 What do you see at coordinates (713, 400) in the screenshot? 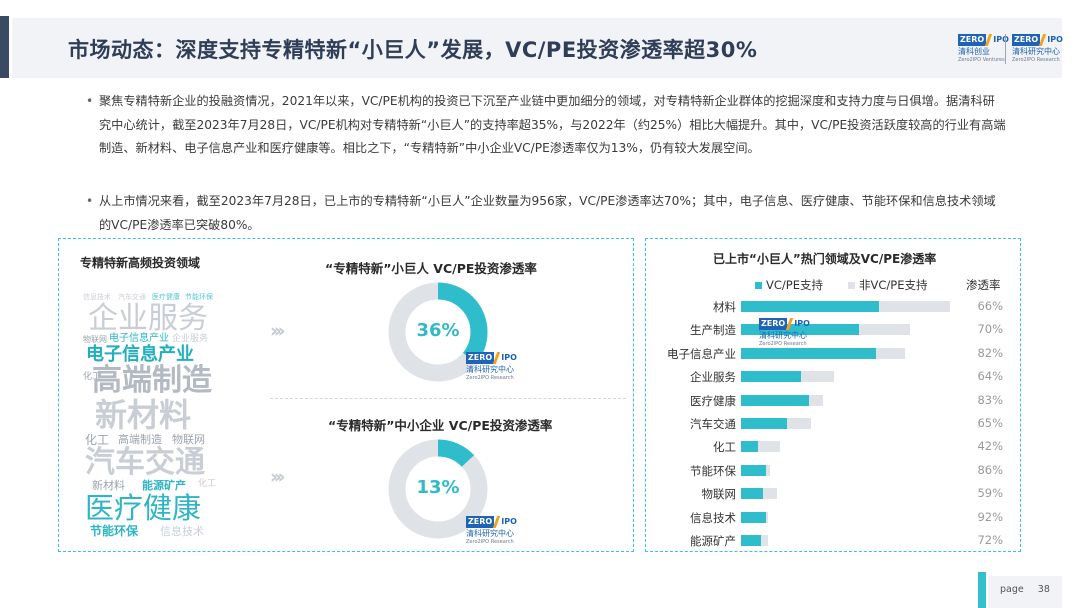
I see `category-label: 医疗健康` at bounding box center [713, 400].